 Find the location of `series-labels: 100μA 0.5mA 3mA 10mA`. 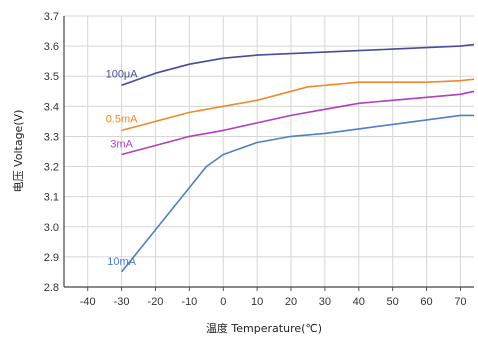

series-labels: 100μA 0.5mA 3mA 10mA is located at coordinates (122, 168).